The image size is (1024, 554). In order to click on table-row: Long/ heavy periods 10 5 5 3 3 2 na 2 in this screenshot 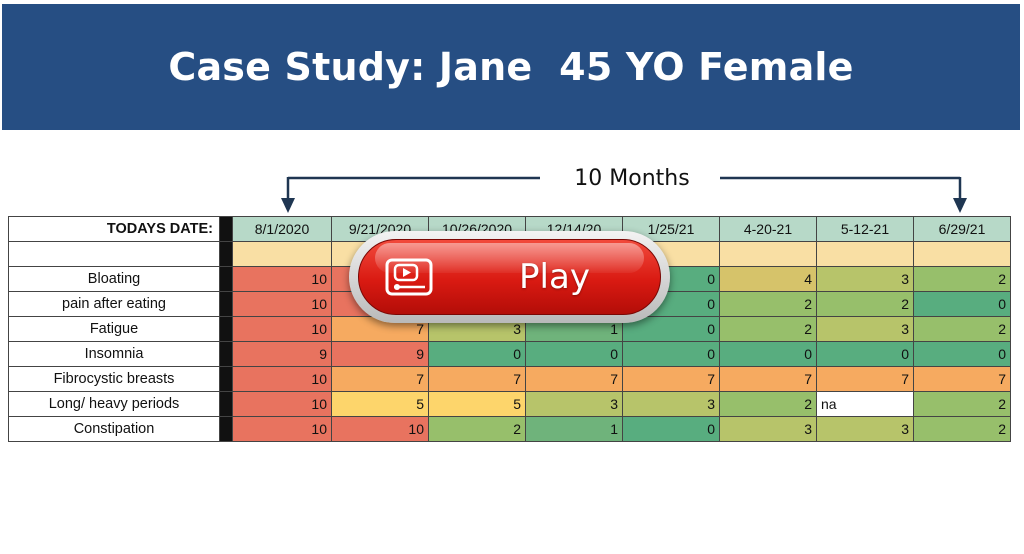, I will do `click(509, 404)`.